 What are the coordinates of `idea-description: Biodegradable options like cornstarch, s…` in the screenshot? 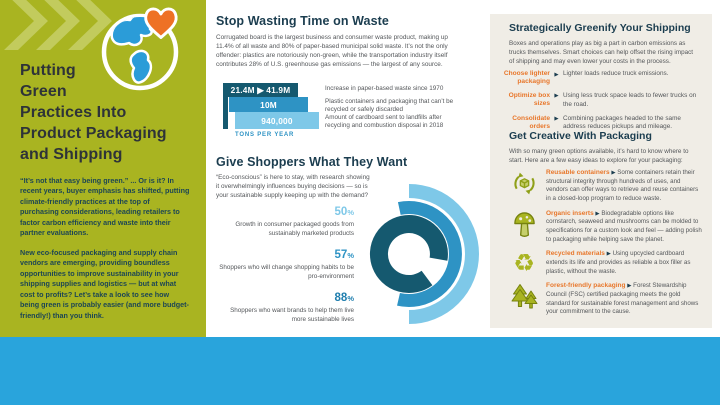 It's located at (624, 226).